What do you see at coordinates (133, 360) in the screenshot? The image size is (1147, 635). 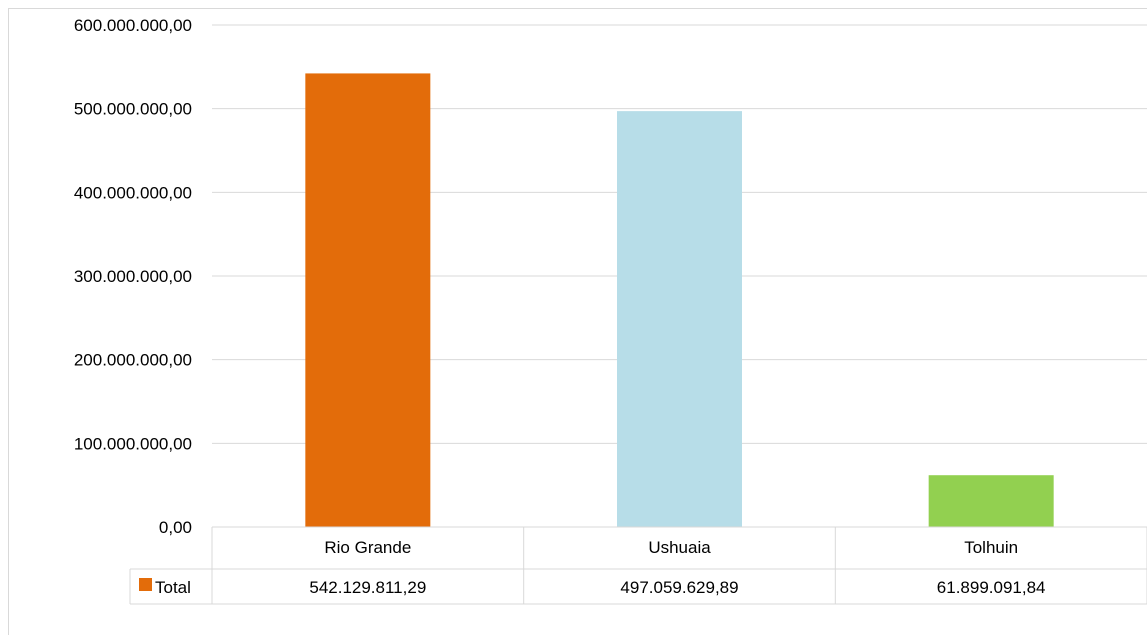 I see `y-tick-label: 200.000.000,00` at bounding box center [133, 360].